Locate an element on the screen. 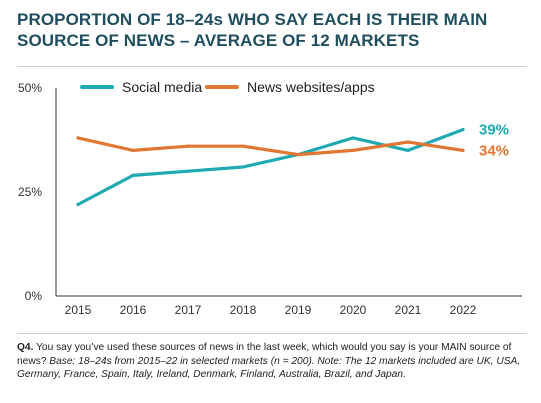  x-tick-label: 2020 is located at coordinates (353, 310).